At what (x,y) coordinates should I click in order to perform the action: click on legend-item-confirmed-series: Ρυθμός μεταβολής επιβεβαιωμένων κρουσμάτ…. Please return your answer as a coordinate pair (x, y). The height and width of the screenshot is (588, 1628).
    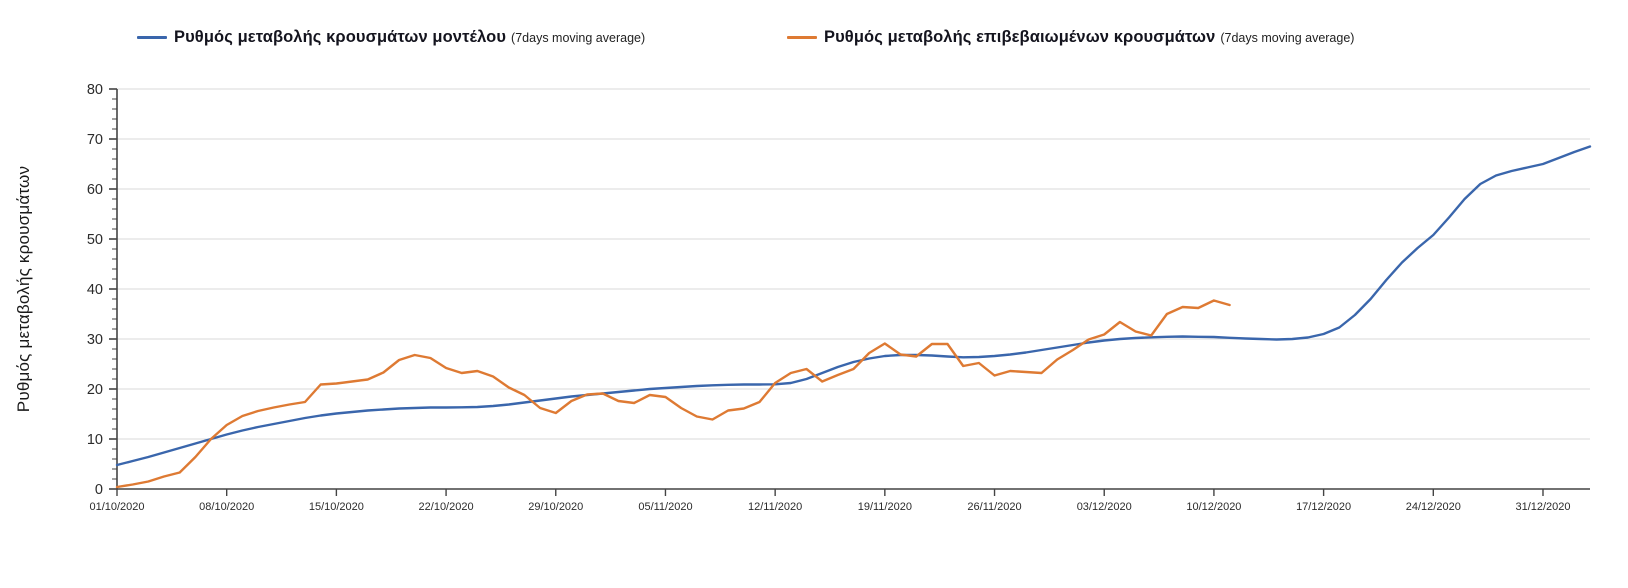
    Looking at the image, I should click on (1070, 37).